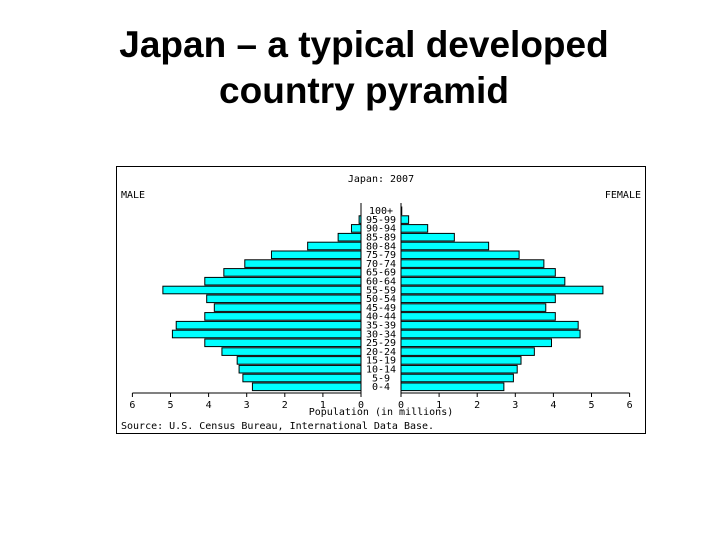  What do you see at coordinates (381, 229) in the screenshot?
I see `age-group-label: 90-94` at bounding box center [381, 229].